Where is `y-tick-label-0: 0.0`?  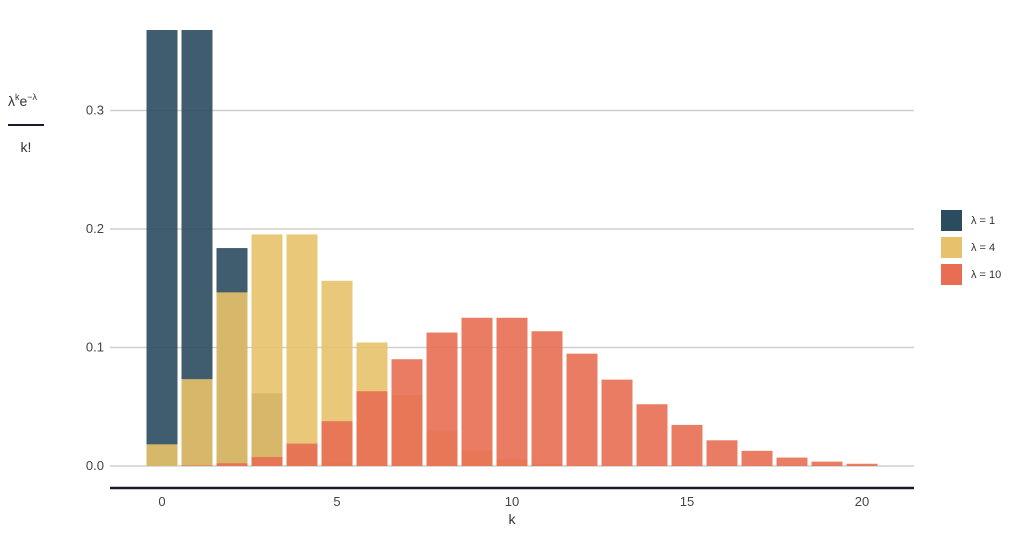
y-tick-label-0: 0.0 is located at coordinates (95, 465).